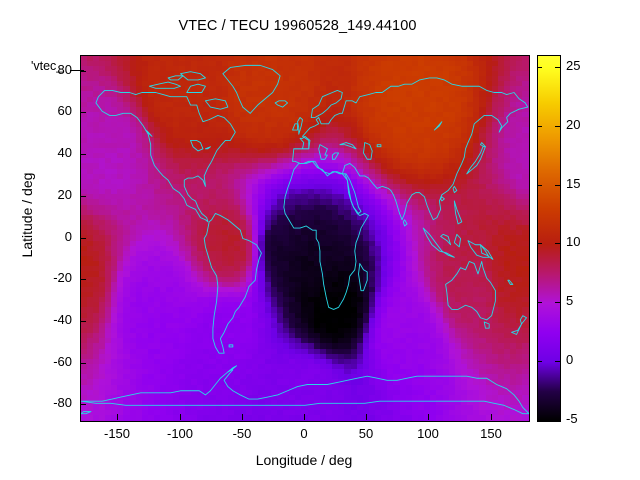 The width and height of the screenshot is (640, 480). I want to click on colorbar-tick-label: 0, so click(570, 359).